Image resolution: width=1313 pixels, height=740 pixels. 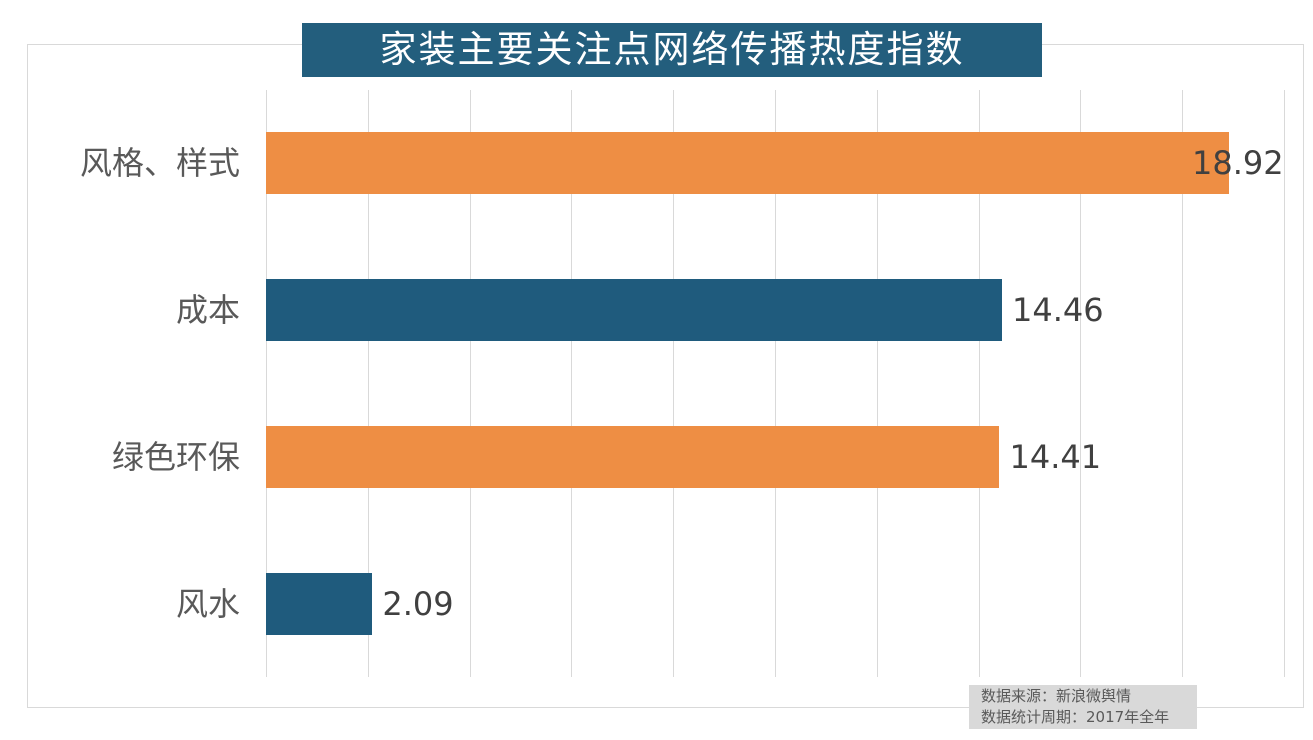 I want to click on value-label: 2.09, so click(x=418, y=603).